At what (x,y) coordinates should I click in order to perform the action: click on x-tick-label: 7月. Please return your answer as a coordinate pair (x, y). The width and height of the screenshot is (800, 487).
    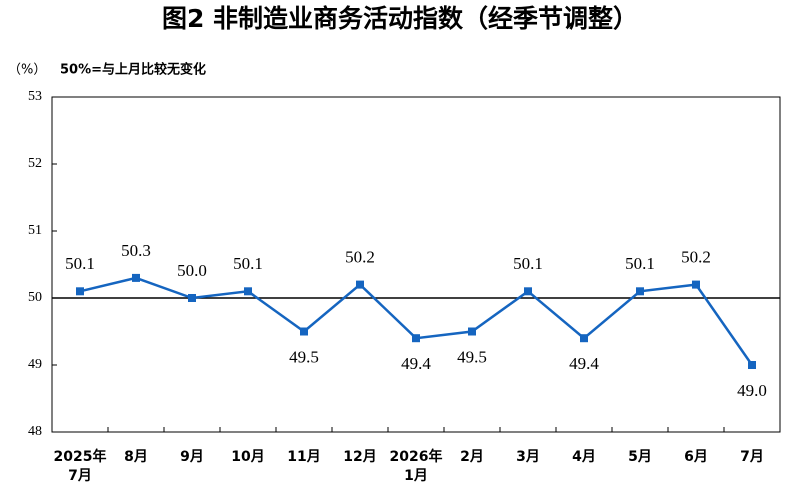
    Looking at the image, I should click on (752, 457).